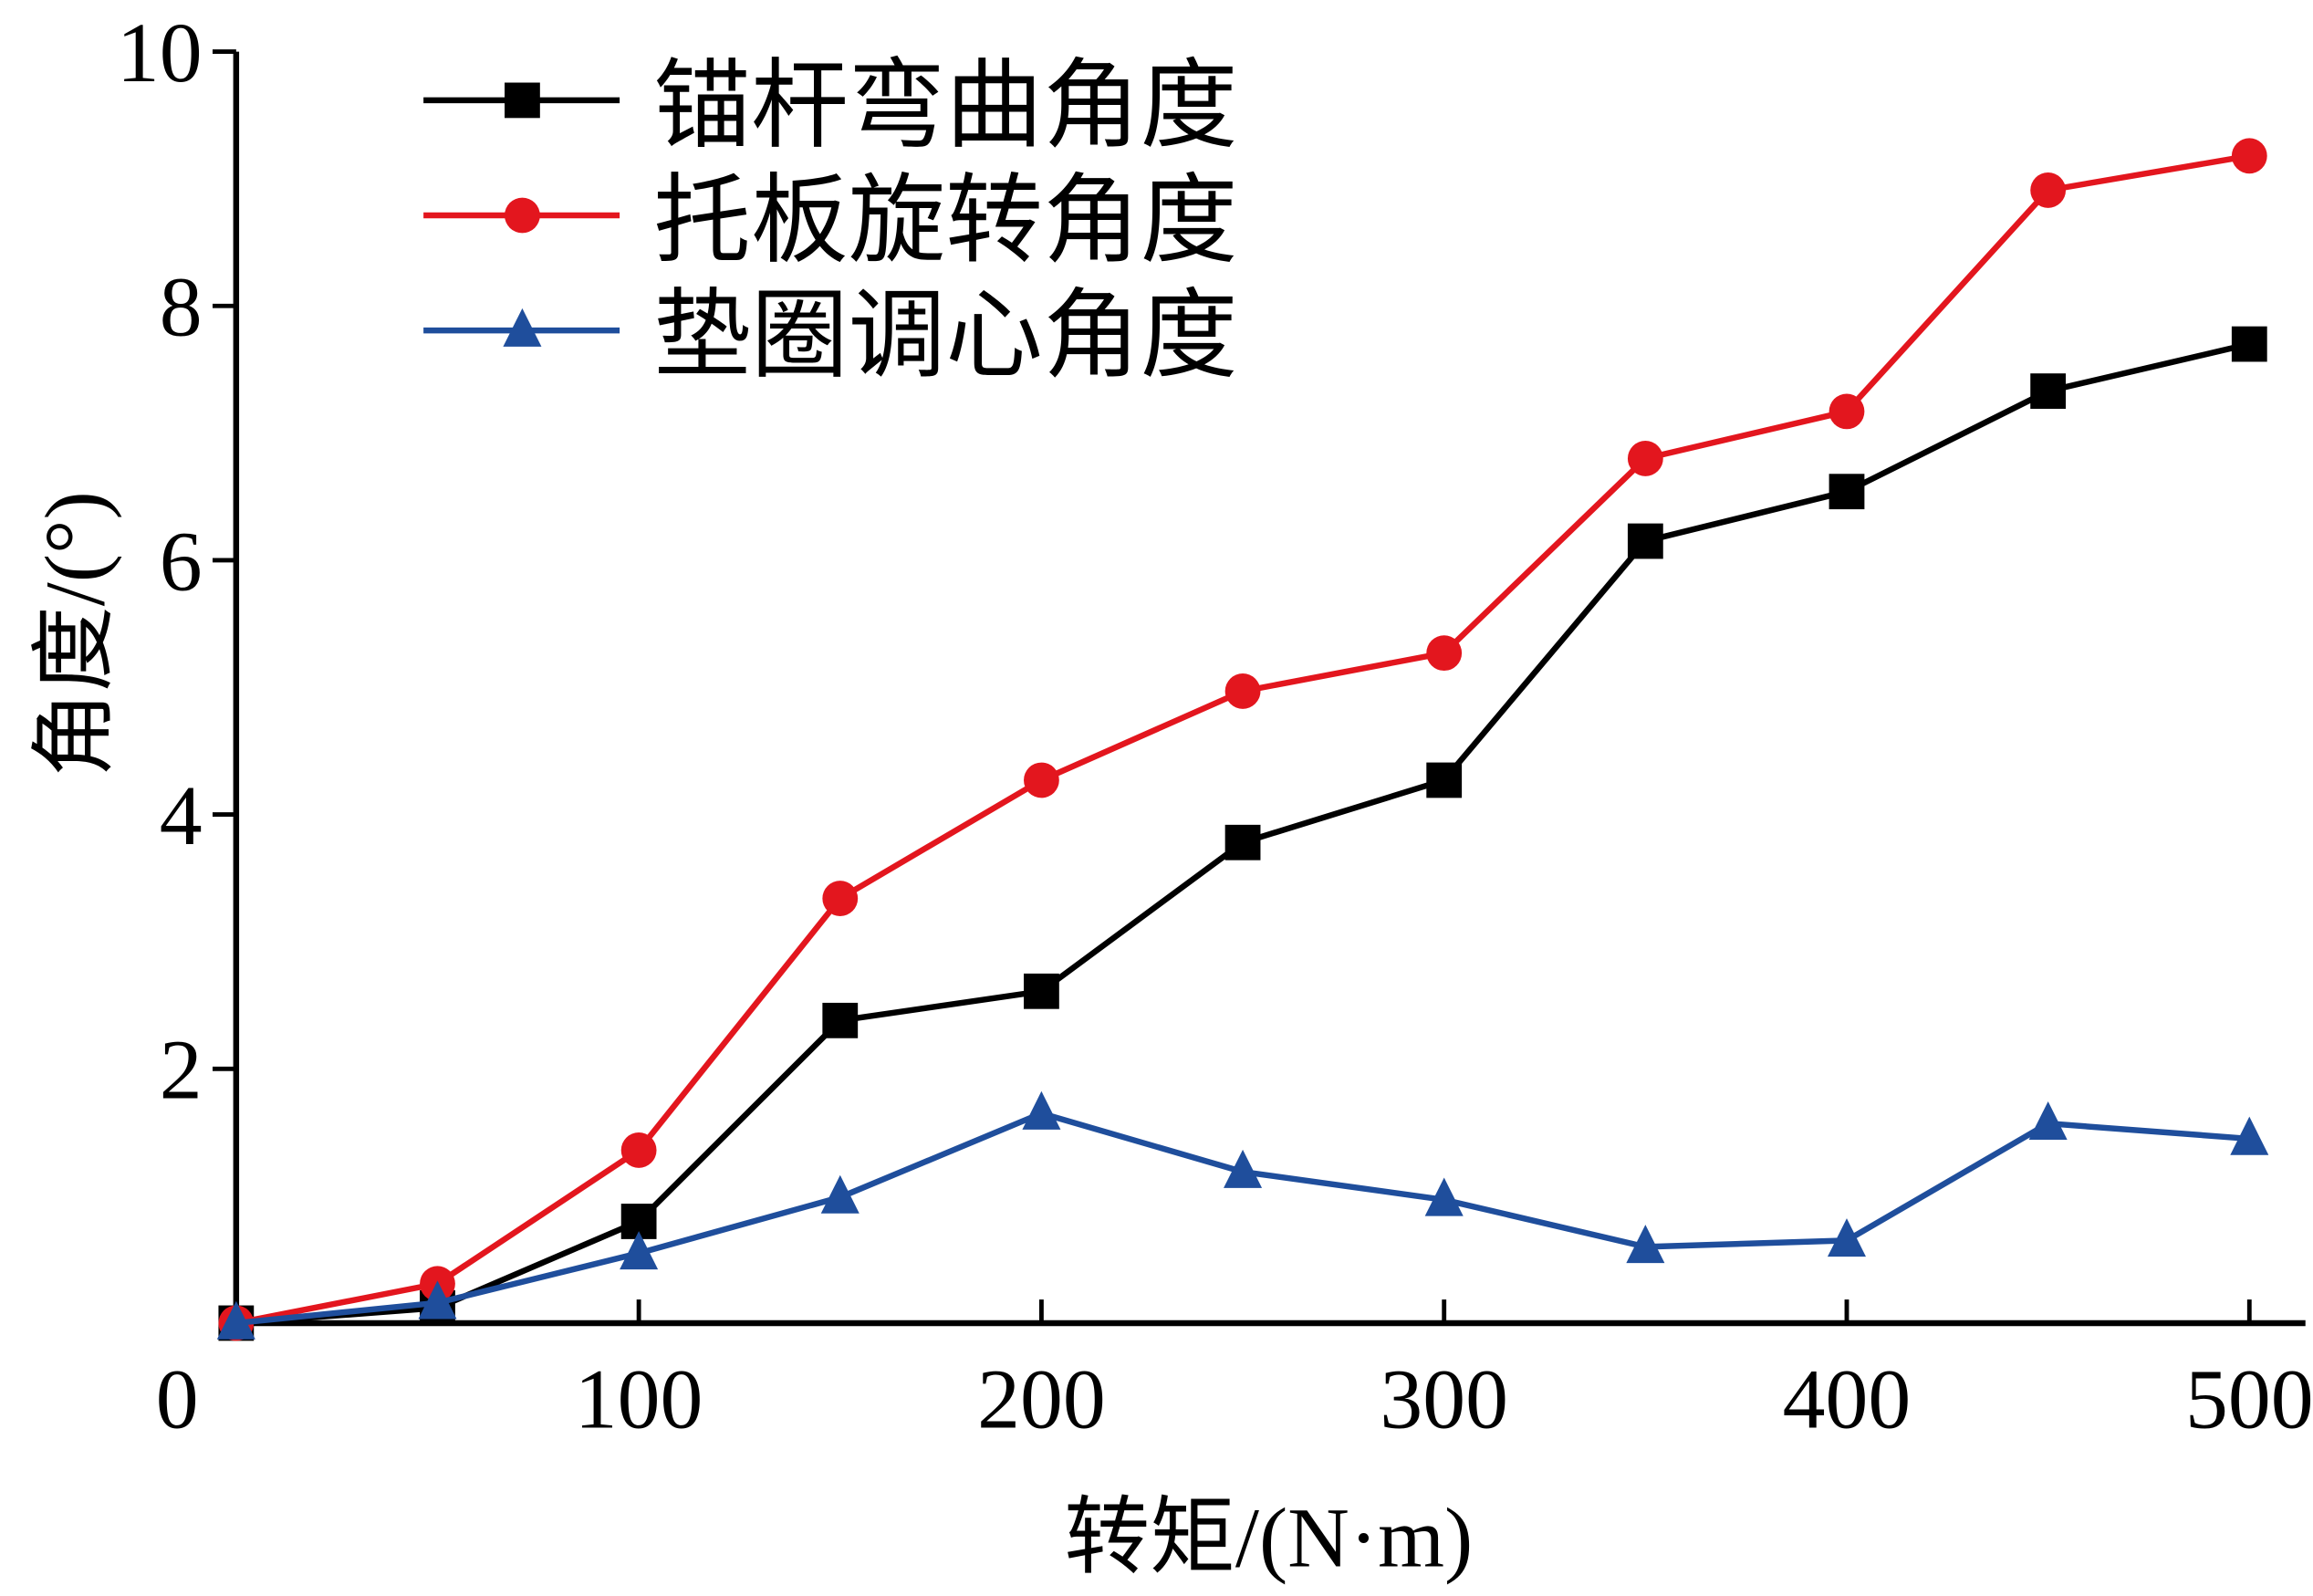  I want to click on legend-label: 锚杆弯曲角度, so click(945, 107).